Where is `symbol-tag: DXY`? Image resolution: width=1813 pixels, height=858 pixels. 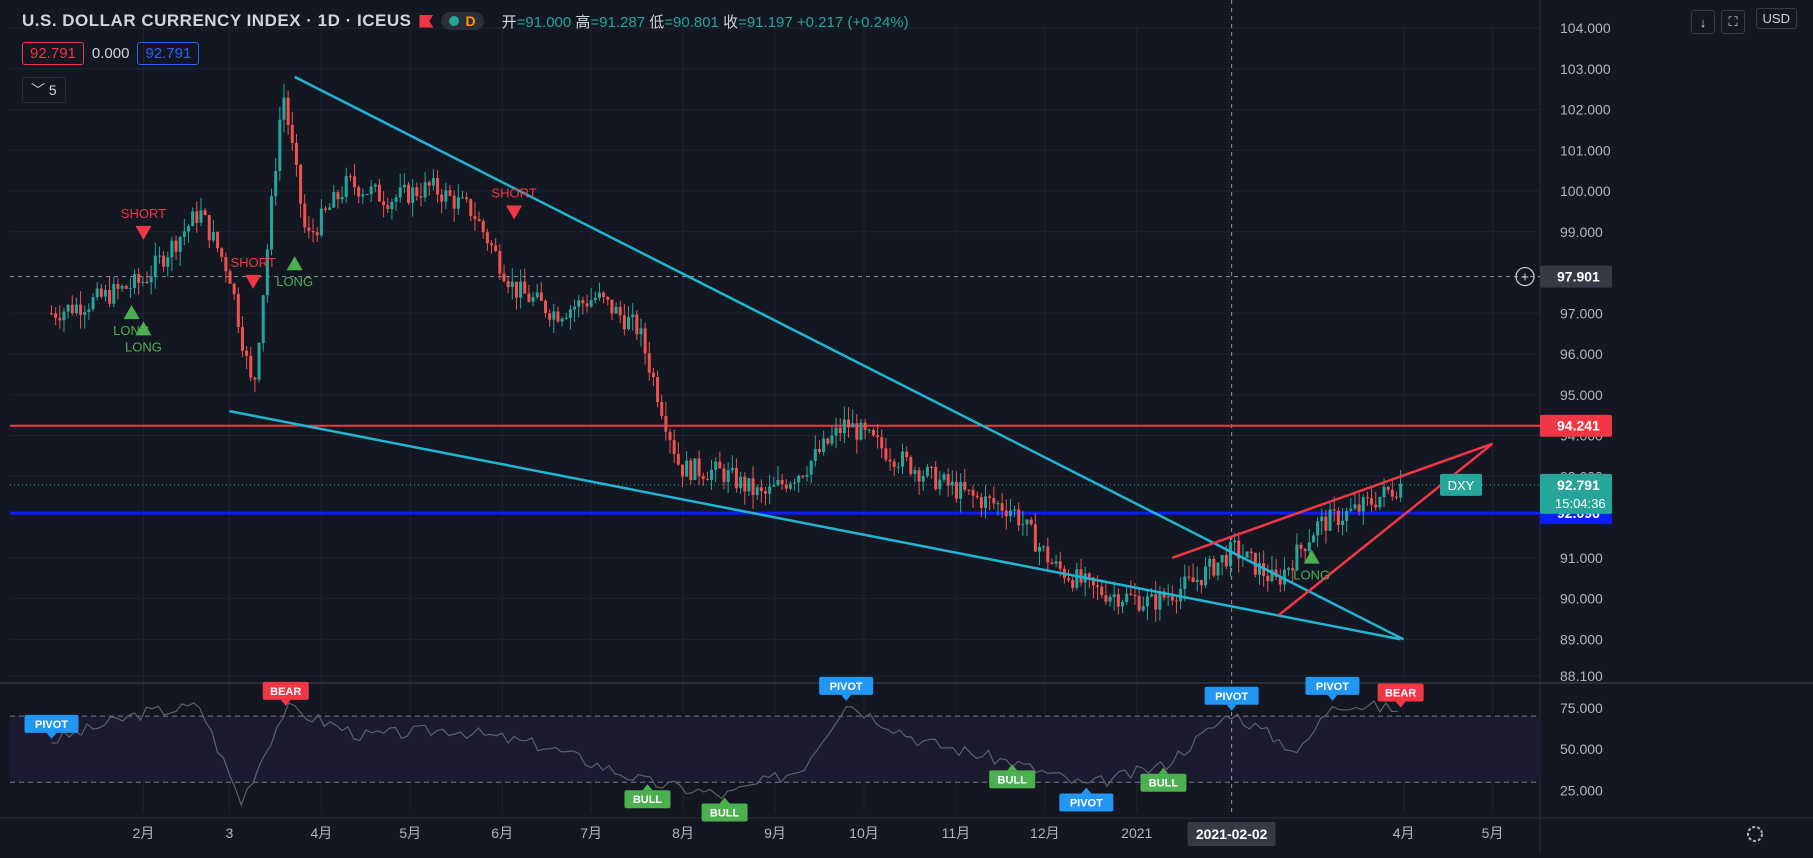 symbol-tag: DXY is located at coordinates (1461, 485).